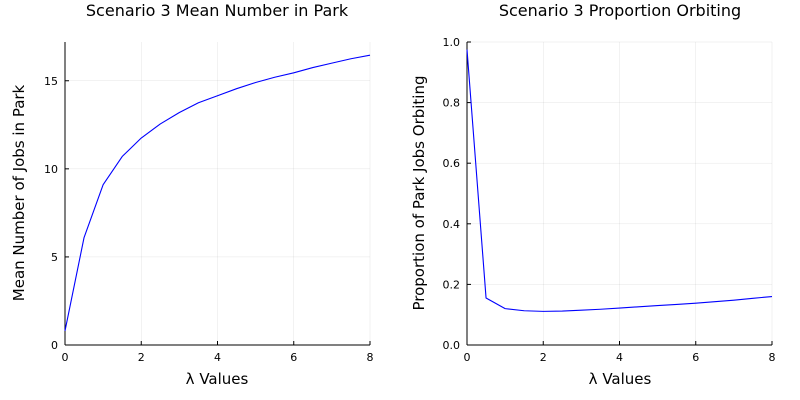 The height and width of the screenshot is (400, 800). Describe the element at coordinates (51, 169) in the screenshot. I see `y-tick-label: 10` at that location.